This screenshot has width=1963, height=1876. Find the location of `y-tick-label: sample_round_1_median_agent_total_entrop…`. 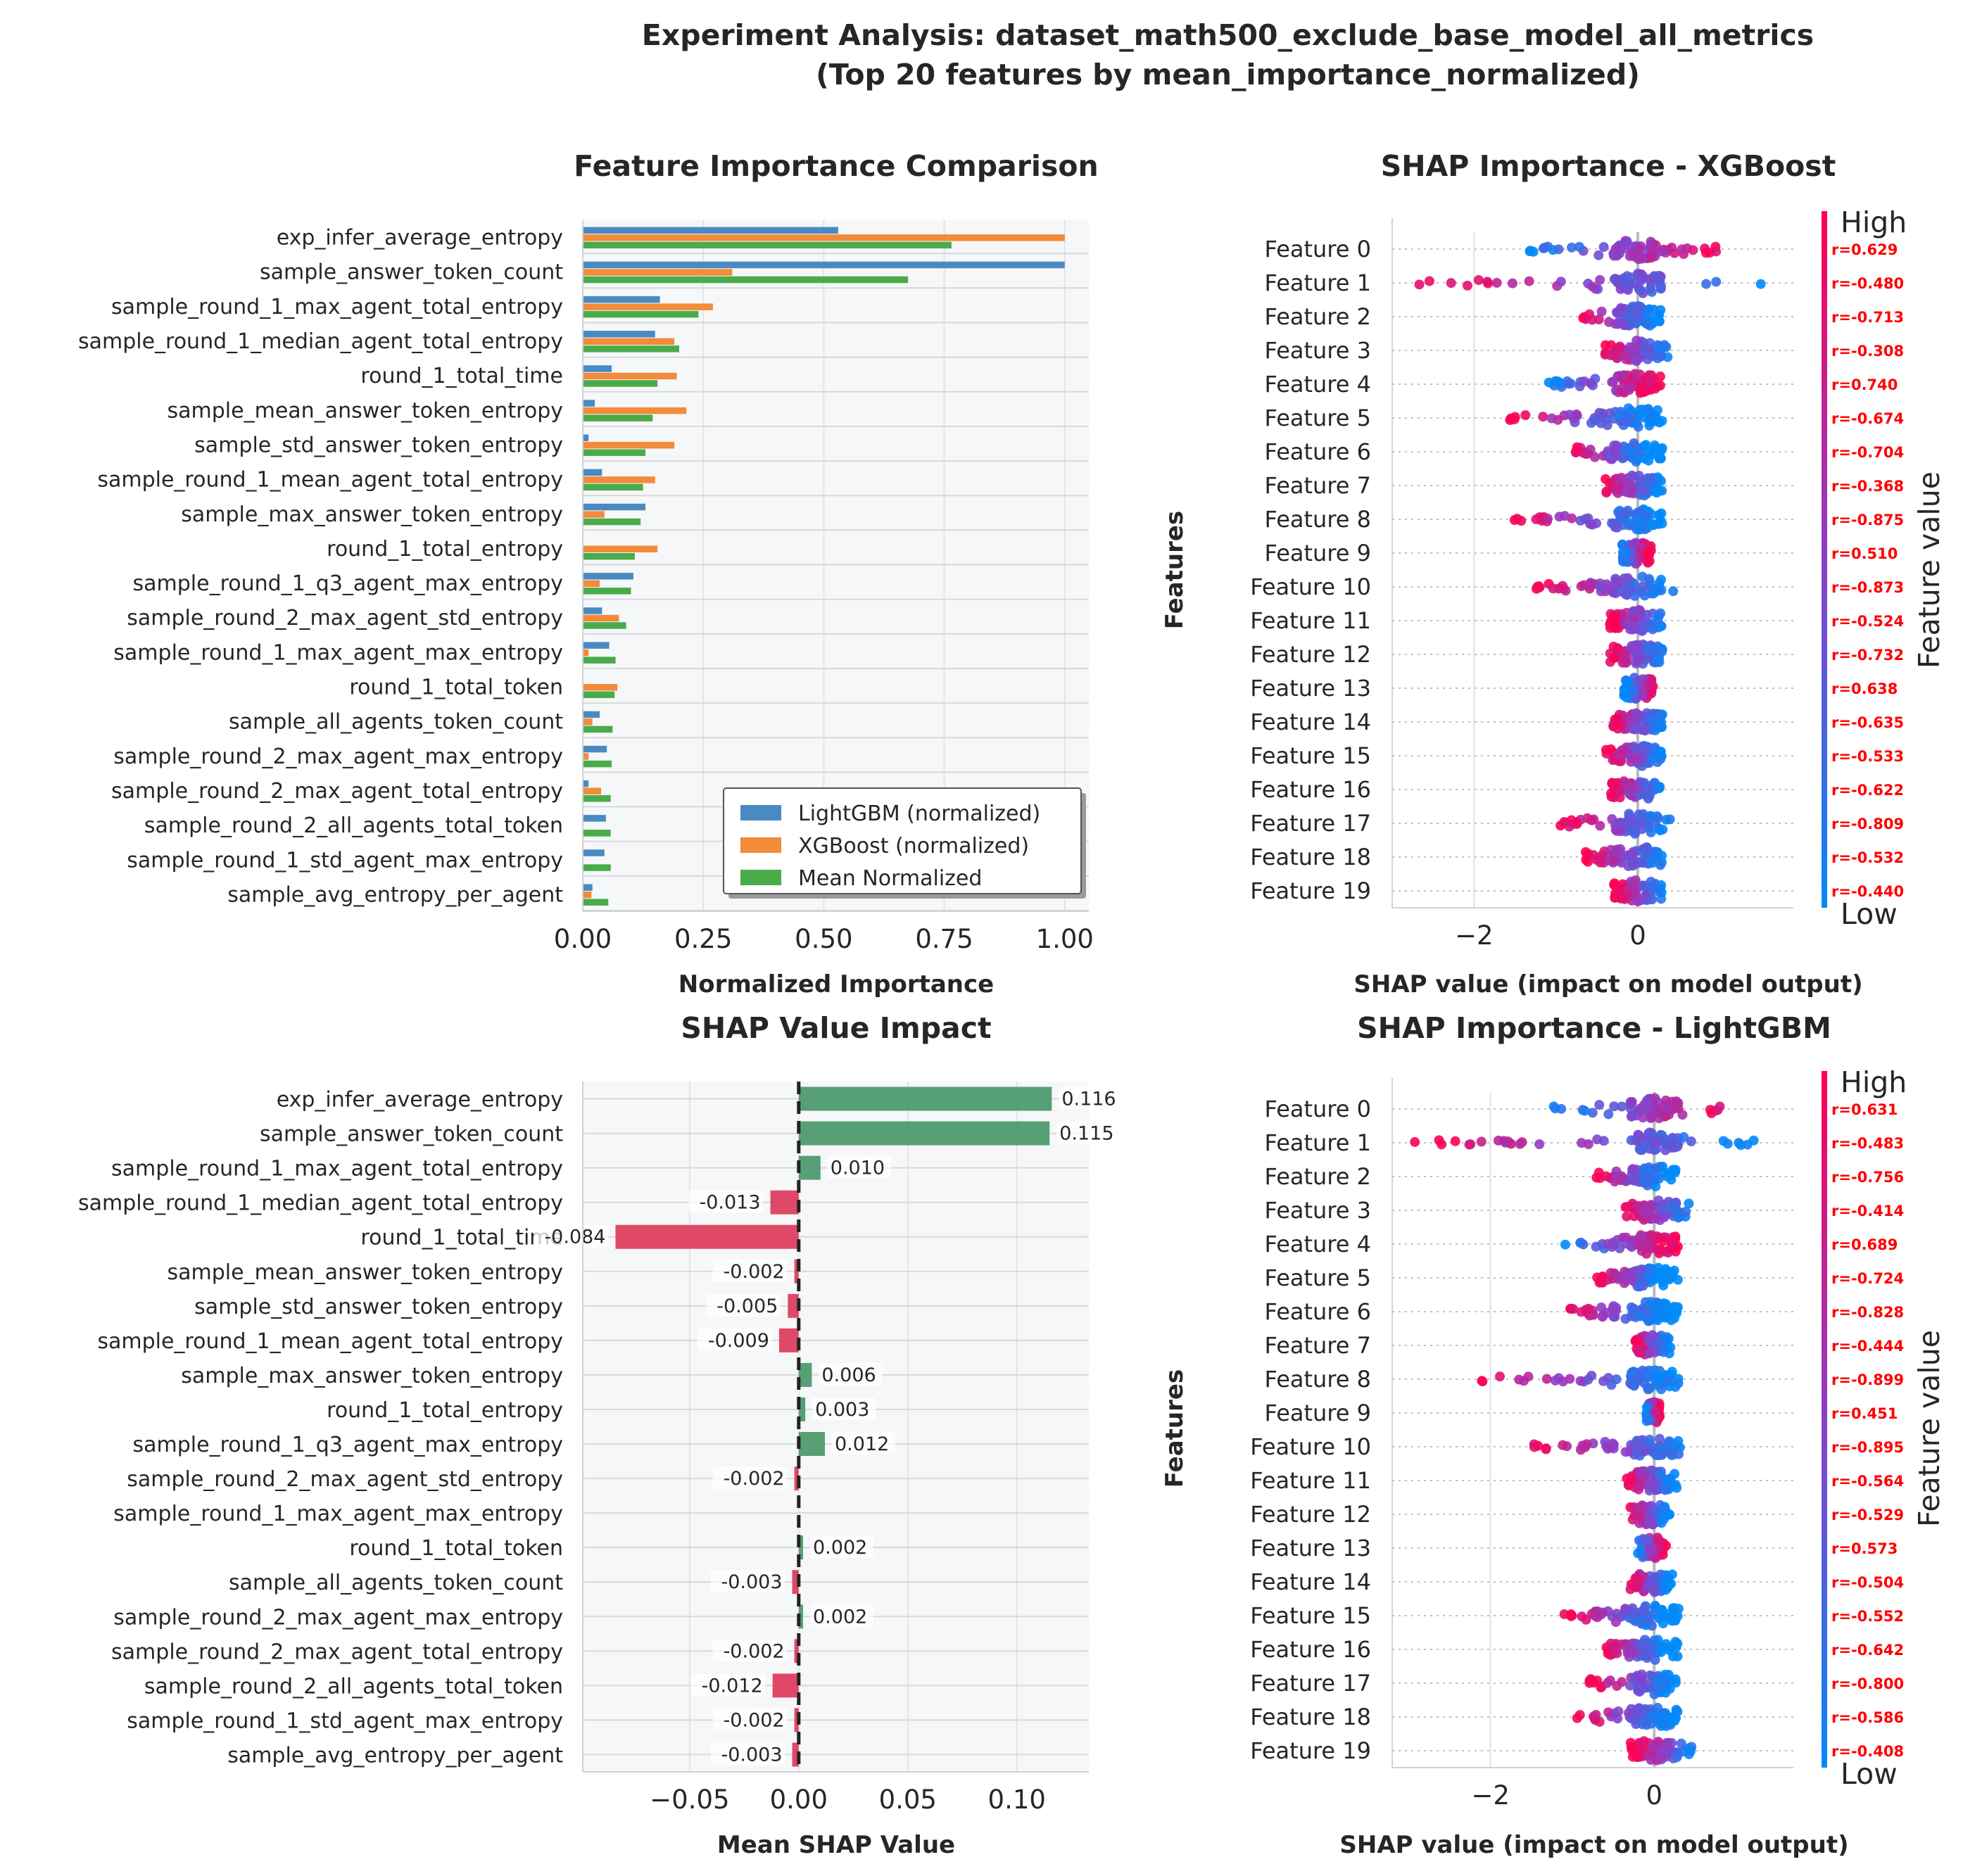

y-tick-label: sample_round_1_median_agent_total_entrop… is located at coordinates (320, 1203).